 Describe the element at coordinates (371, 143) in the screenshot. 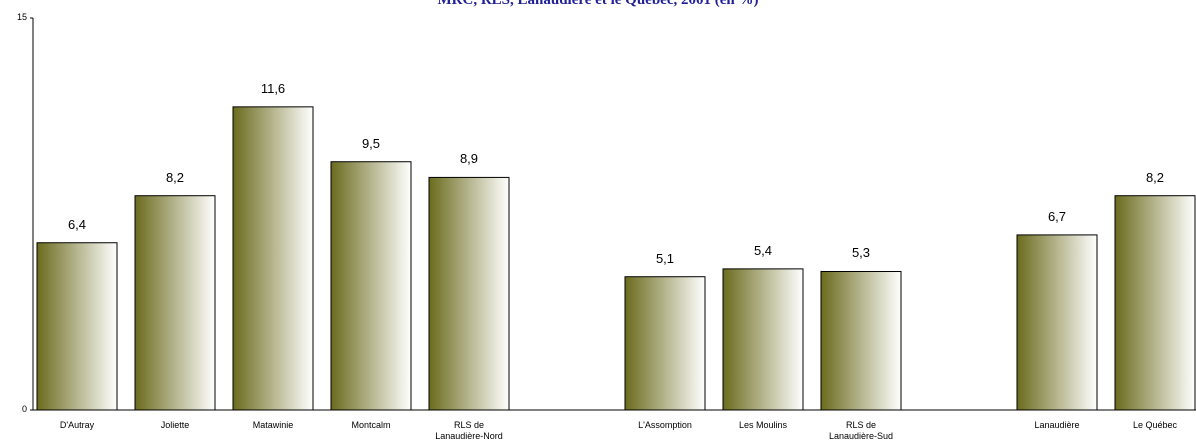

I see `value-label: 9,5` at that location.